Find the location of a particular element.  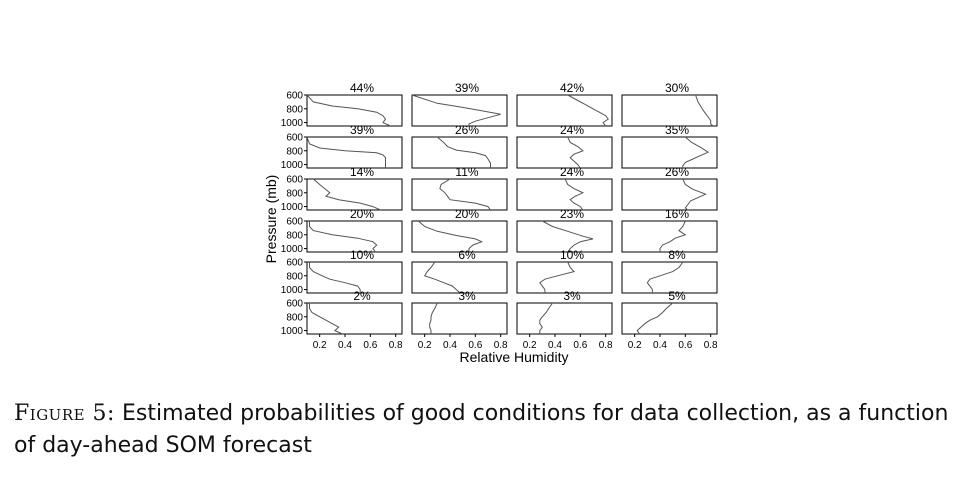

panel-probability-label: 35% is located at coordinates (677, 130).